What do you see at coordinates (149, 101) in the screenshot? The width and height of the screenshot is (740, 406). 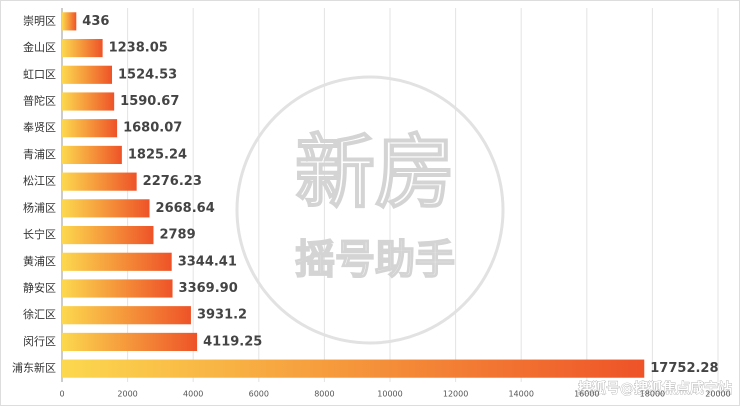 I see `value-label: 1590.67` at bounding box center [149, 101].